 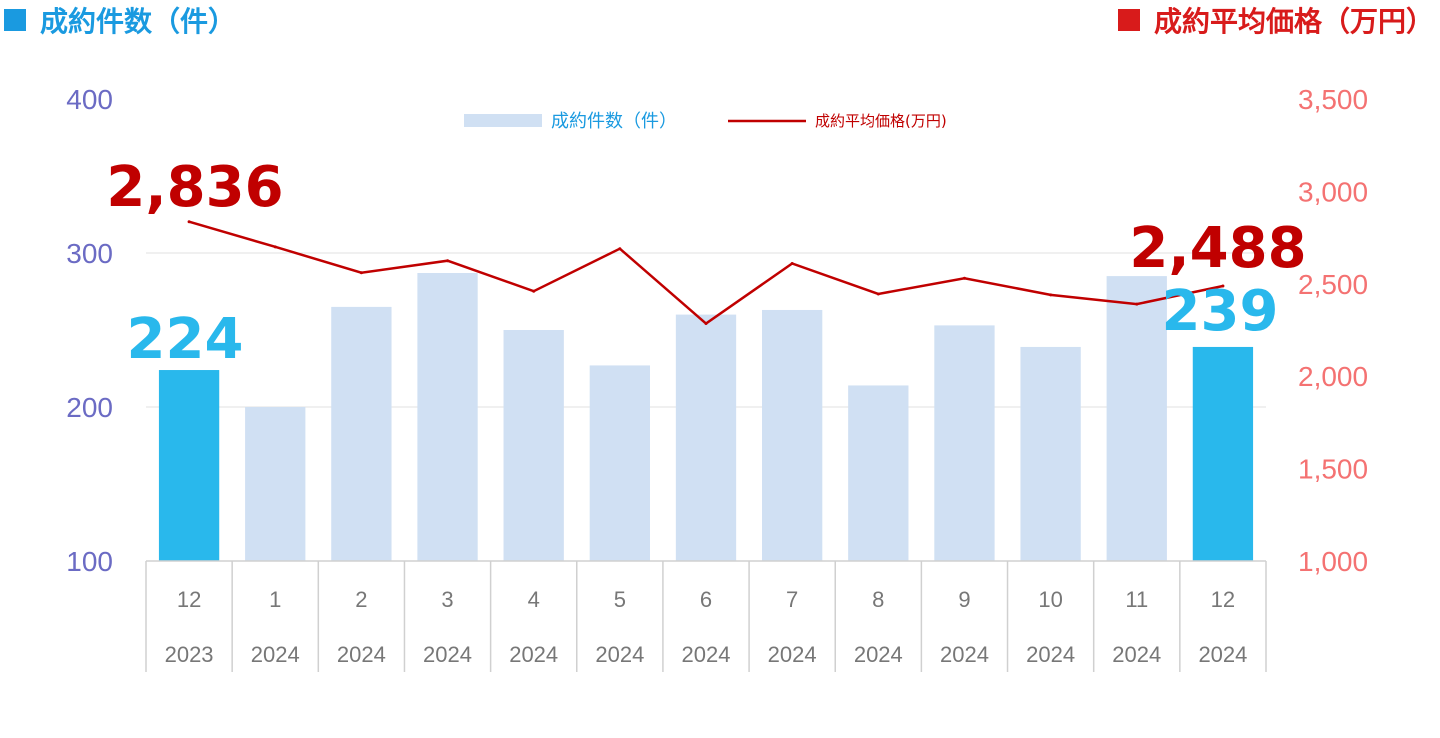 I want to click on y-right-tick: 2,000, so click(x=1333, y=376).